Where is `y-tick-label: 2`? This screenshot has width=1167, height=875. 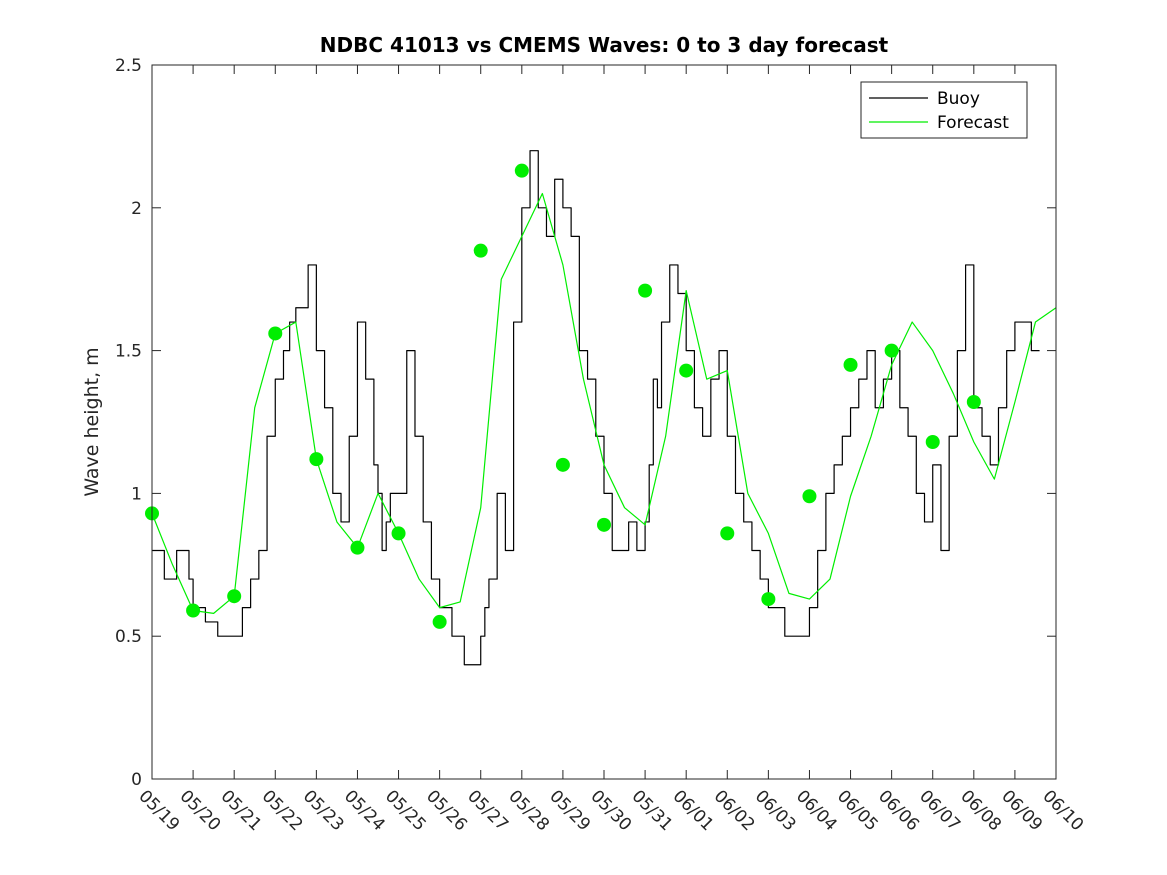 y-tick-label: 2 is located at coordinates (136, 209).